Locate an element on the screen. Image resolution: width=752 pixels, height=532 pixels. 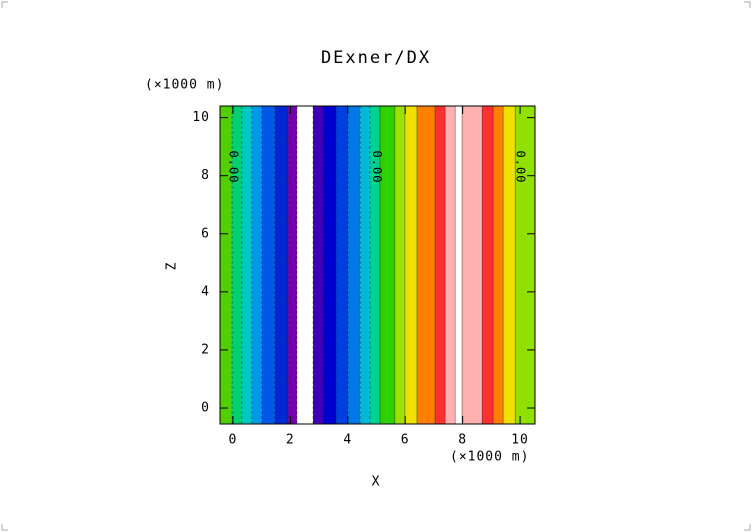
x-tick-label: 4 is located at coordinates (347, 440).